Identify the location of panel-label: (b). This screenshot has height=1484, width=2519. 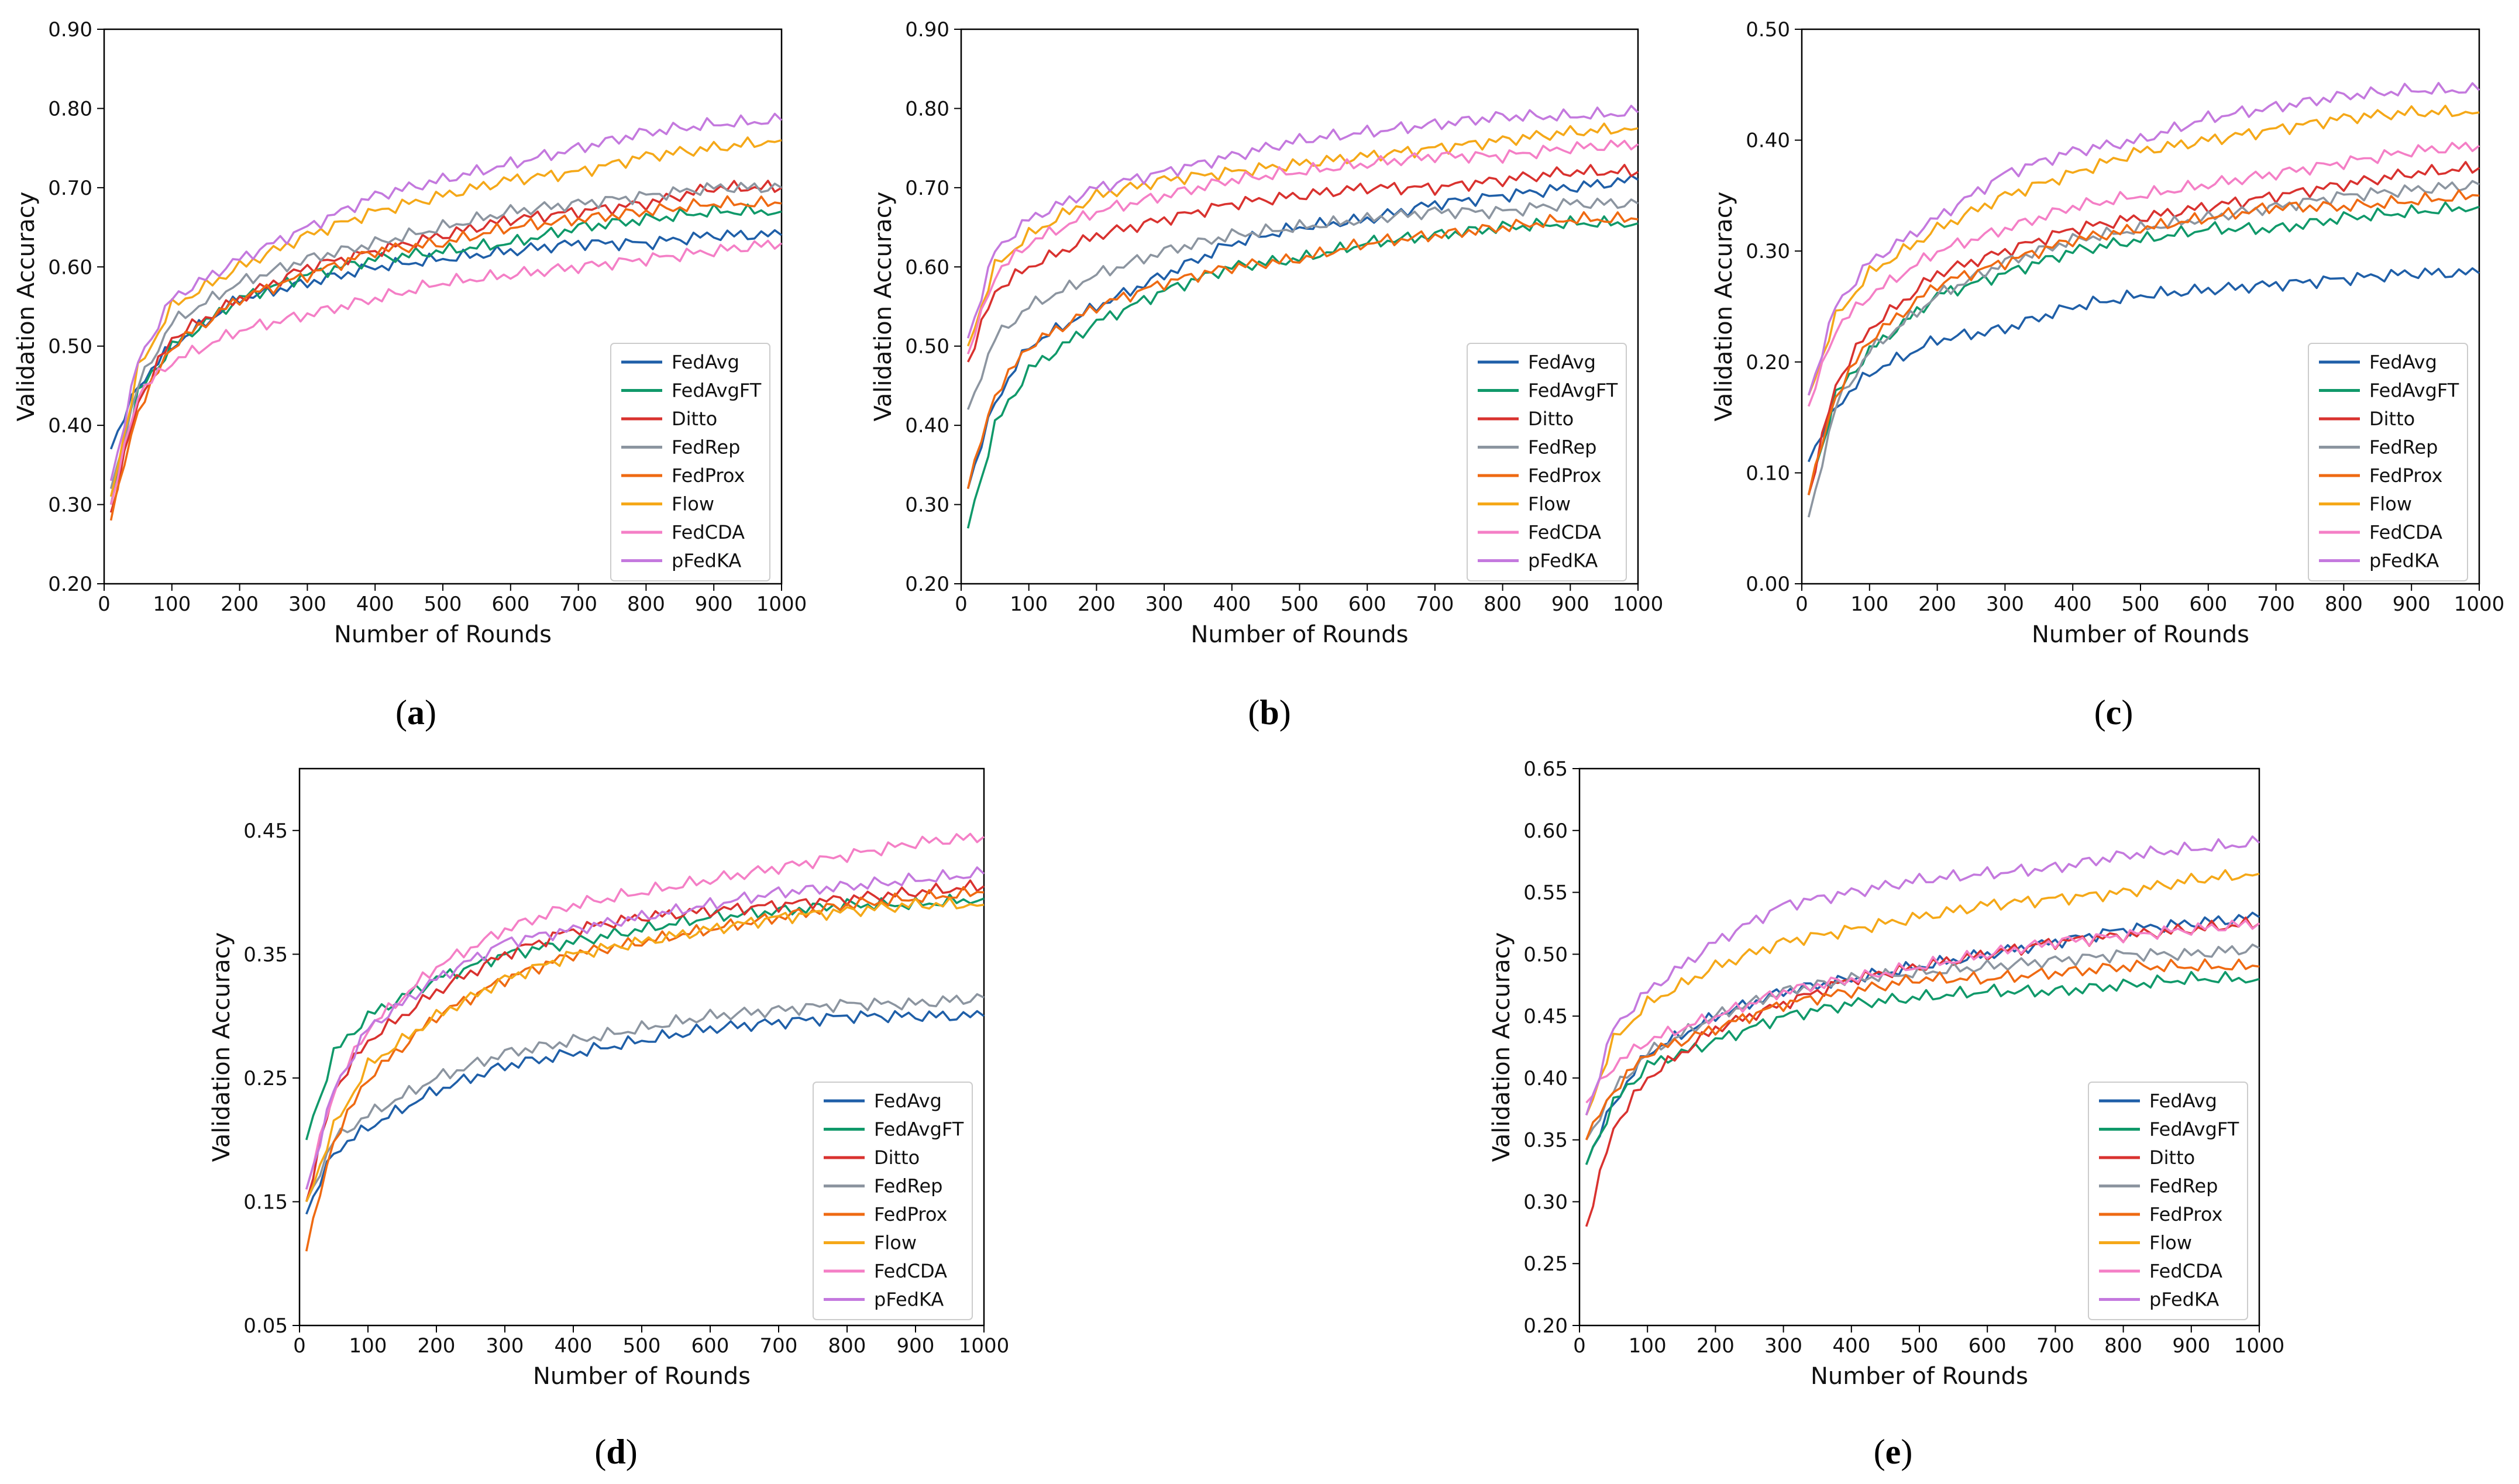
(1270, 712).